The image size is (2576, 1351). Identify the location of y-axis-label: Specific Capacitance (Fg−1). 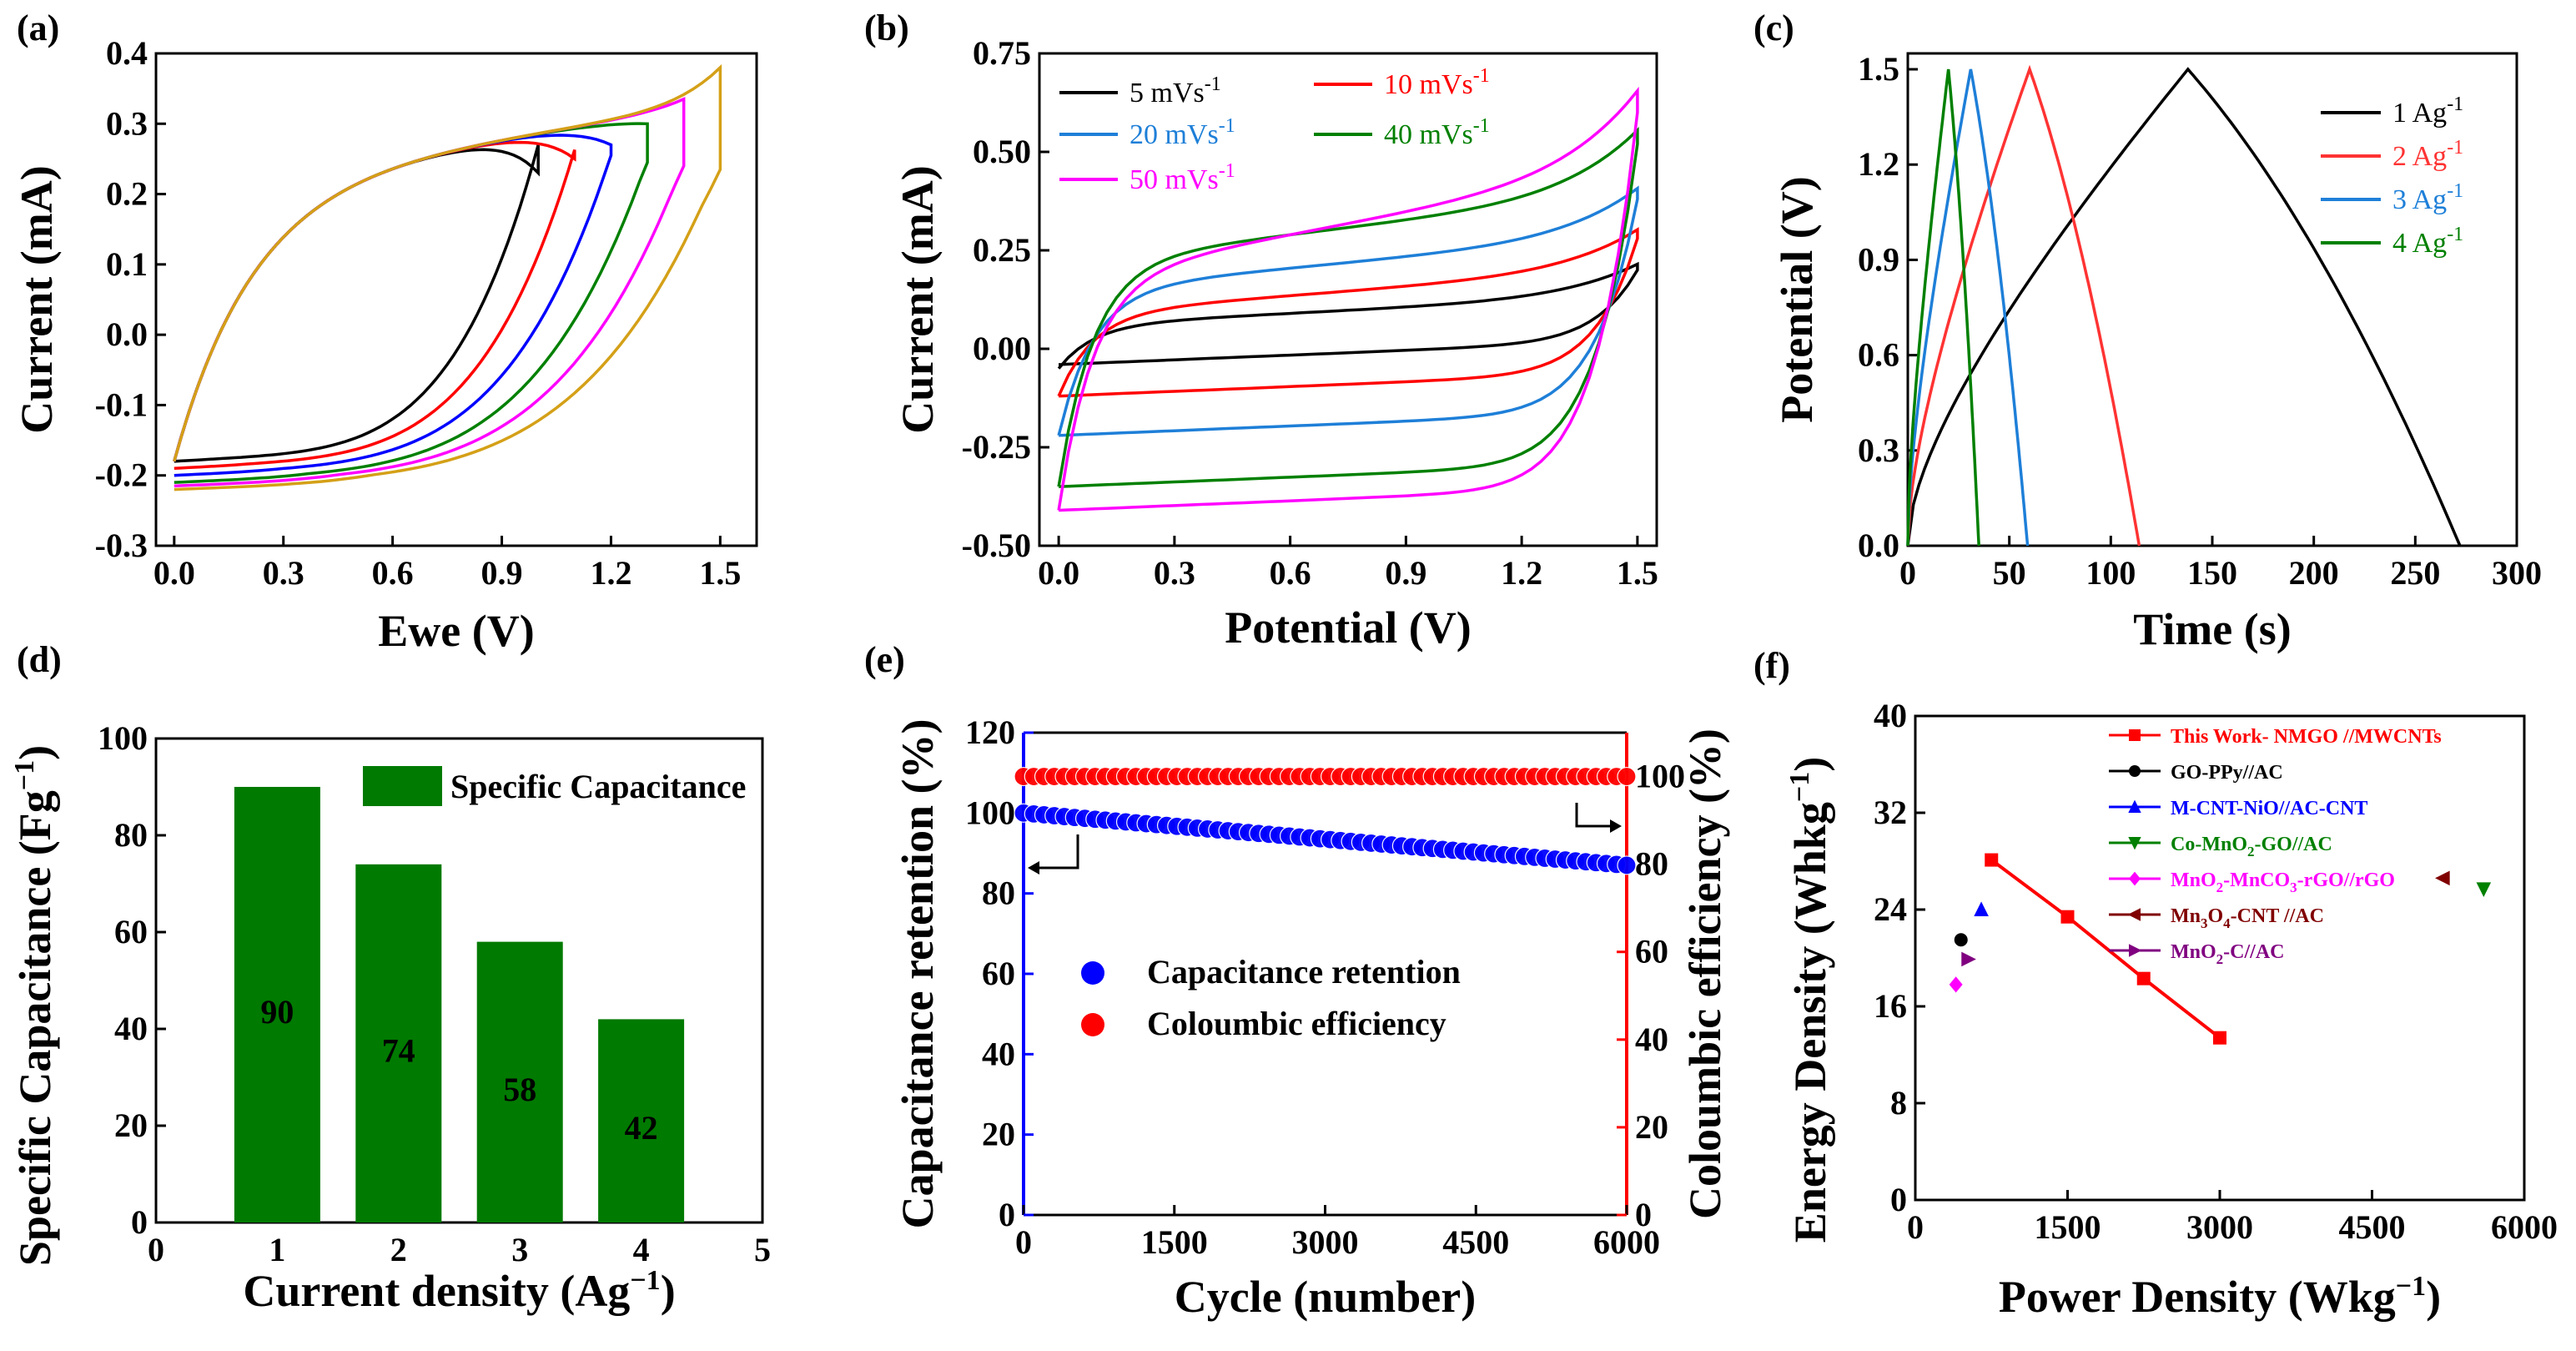
(34, 1005).